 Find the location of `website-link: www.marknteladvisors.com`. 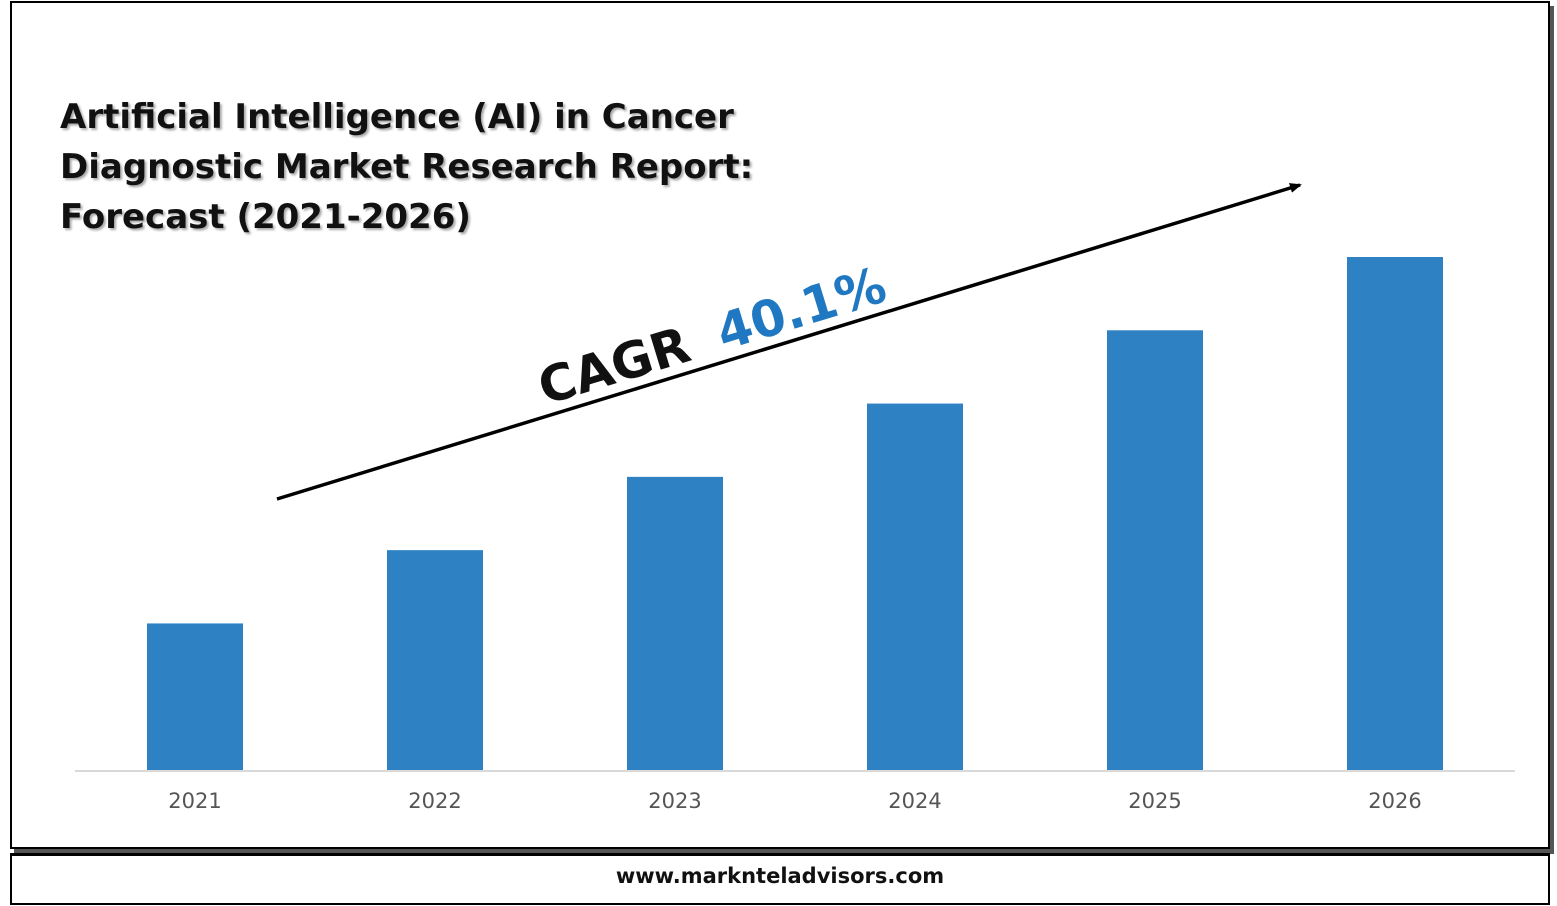

website-link: www.marknteladvisors.com is located at coordinates (780, 876).